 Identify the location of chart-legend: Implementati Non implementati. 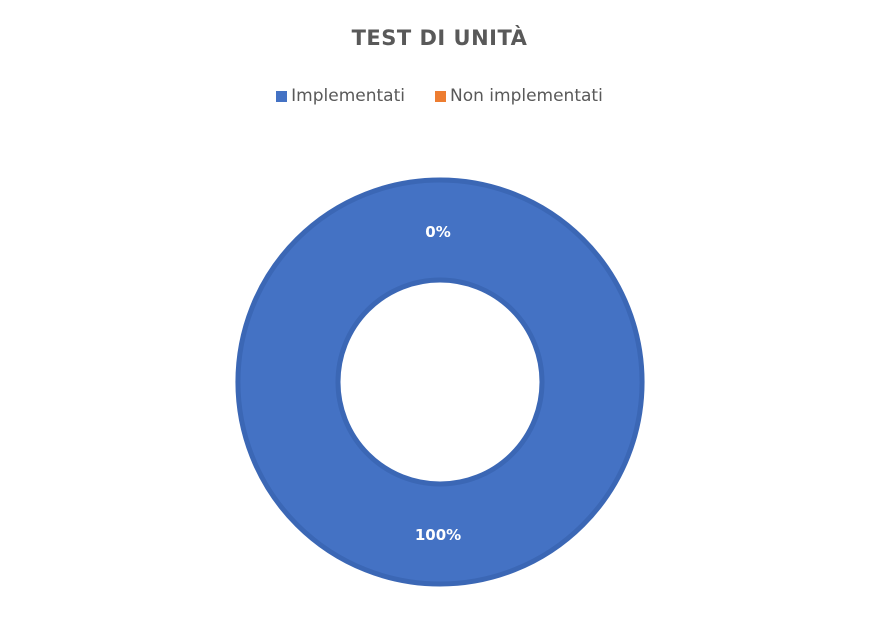
(439, 96).